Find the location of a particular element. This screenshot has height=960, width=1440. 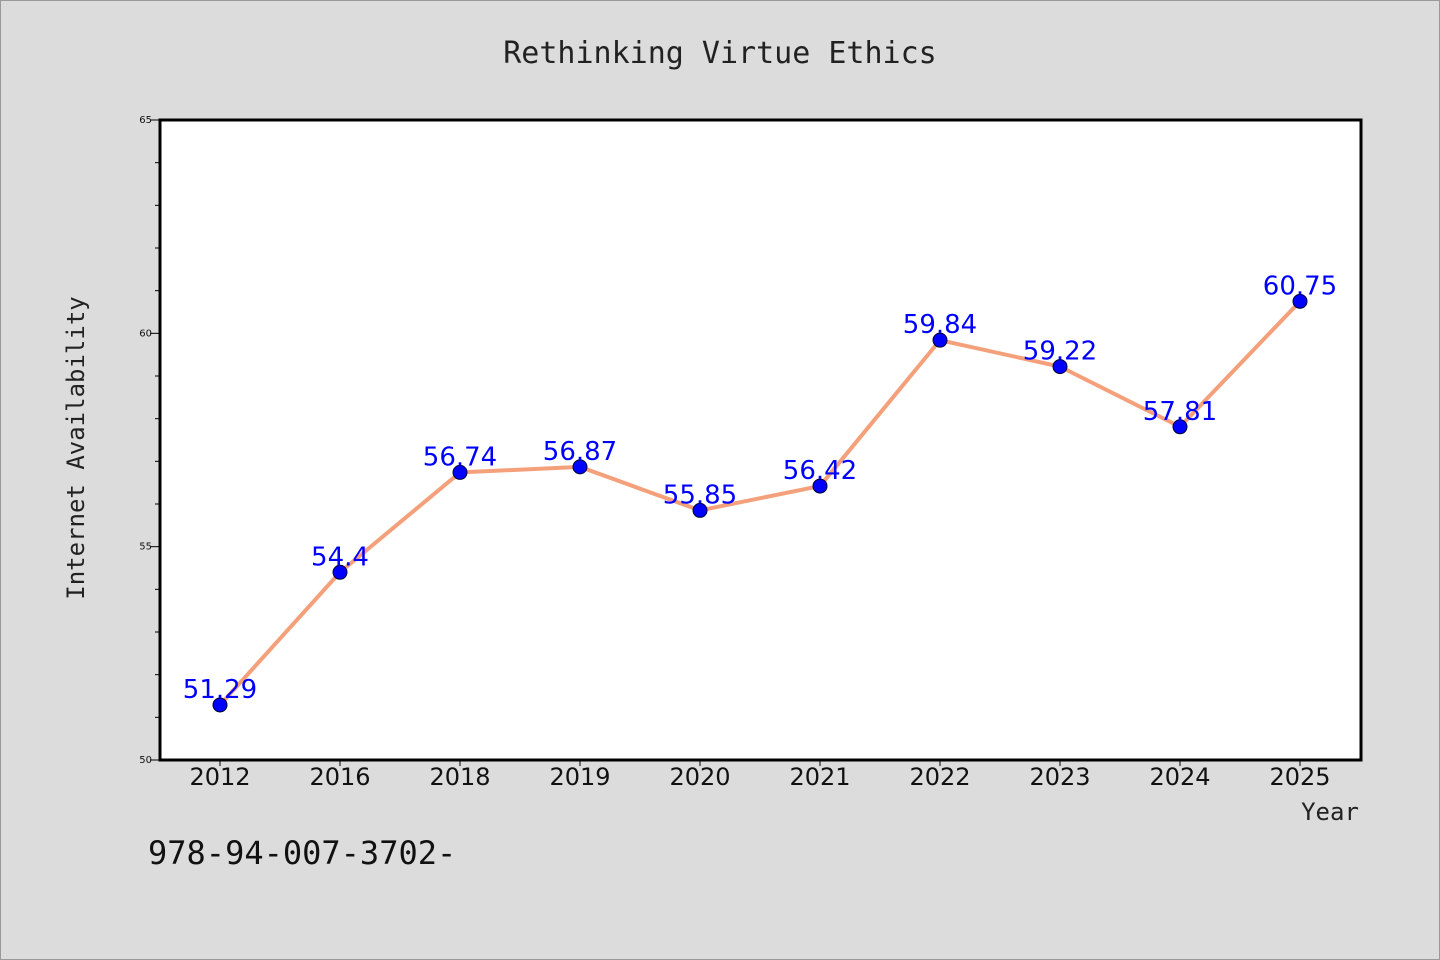

data-label: 59.84 is located at coordinates (940, 325).